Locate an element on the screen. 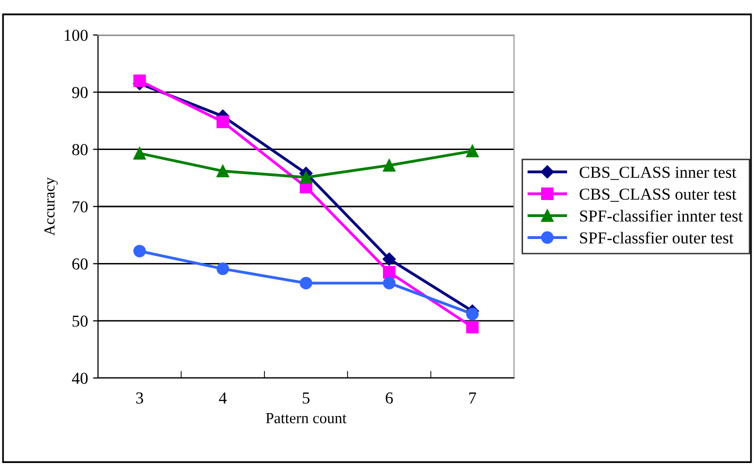  x-tick-label: 5 is located at coordinates (306, 398).